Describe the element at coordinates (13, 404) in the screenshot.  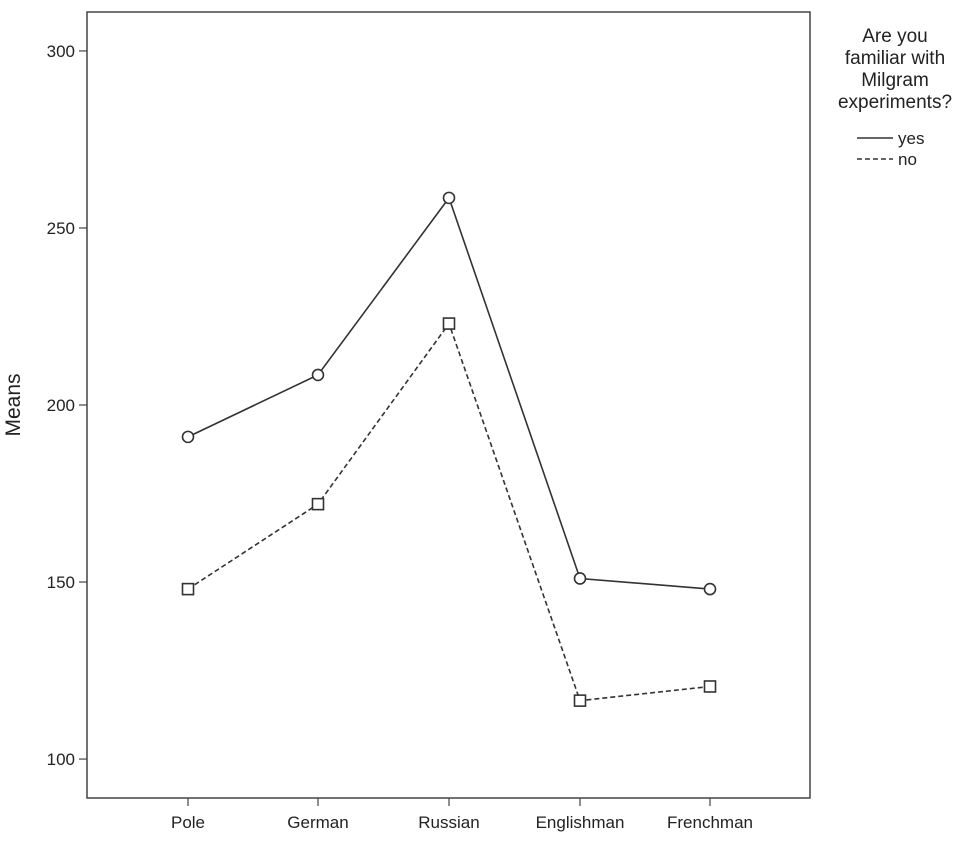
I see `y-axis-title: Means` at that location.